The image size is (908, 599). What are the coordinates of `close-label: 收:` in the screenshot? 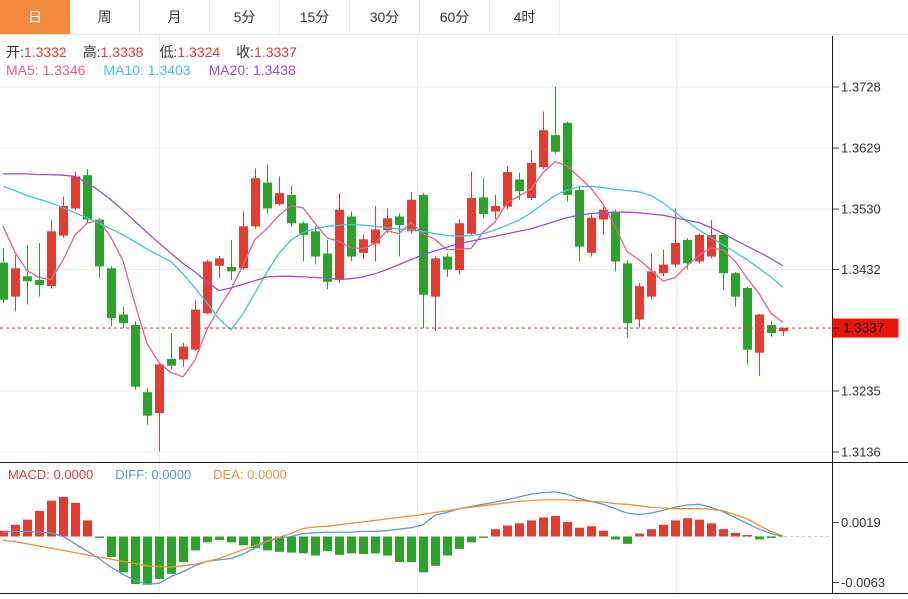 It's located at (245, 52).